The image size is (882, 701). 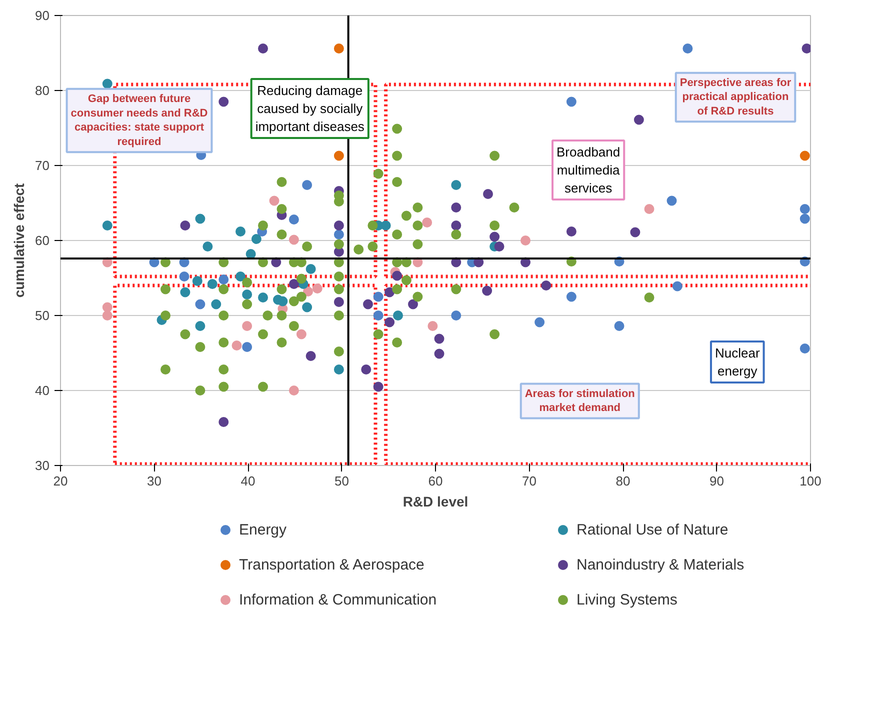 What do you see at coordinates (341, 481) in the screenshot?
I see `x-tick-label: 50` at bounding box center [341, 481].